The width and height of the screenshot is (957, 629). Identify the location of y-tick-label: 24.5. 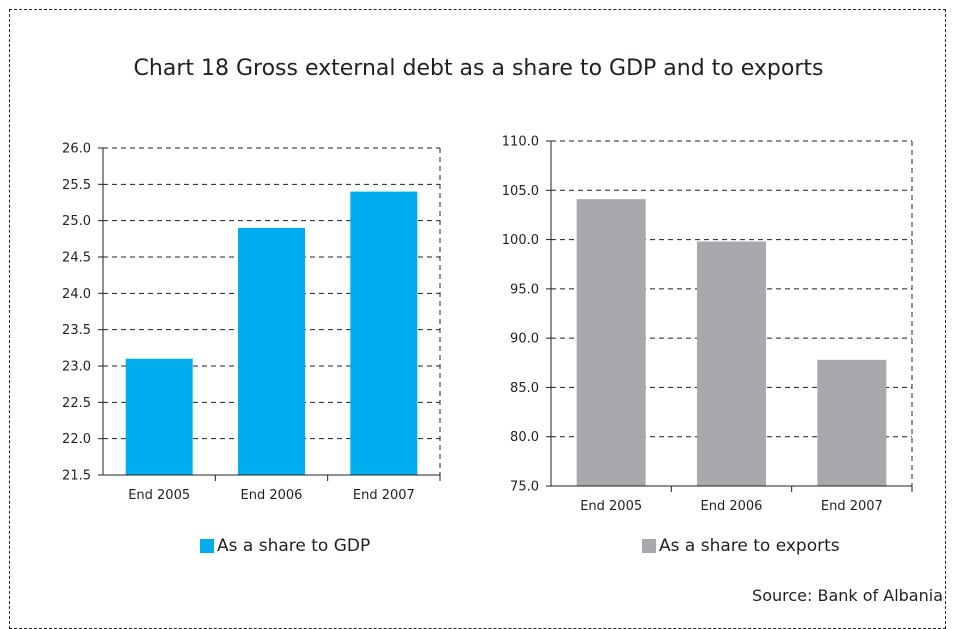
(76, 258).